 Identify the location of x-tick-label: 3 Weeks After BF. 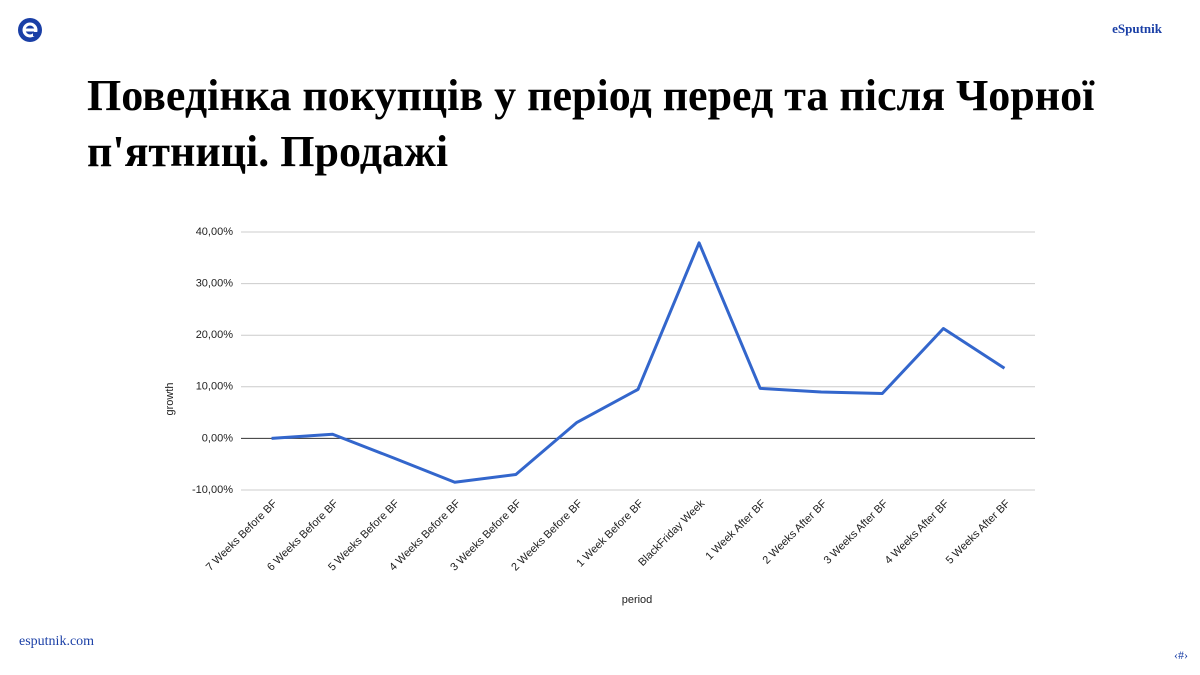
(856, 531).